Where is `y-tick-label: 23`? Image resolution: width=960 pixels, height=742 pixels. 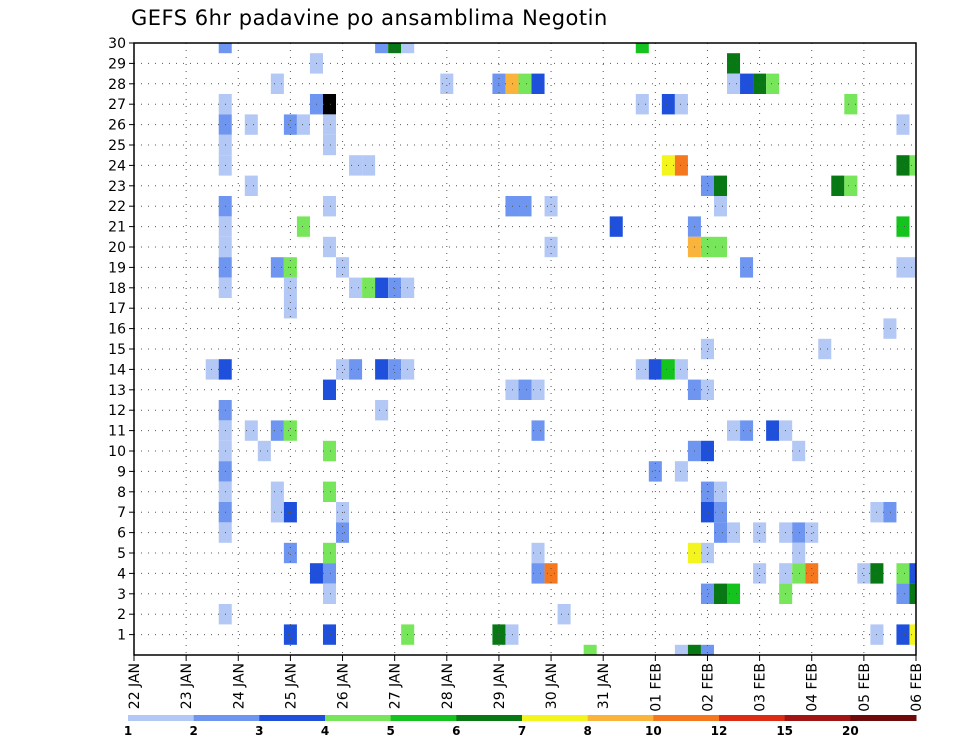 y-tick-label: 23 is located at coordinates (117, 187).